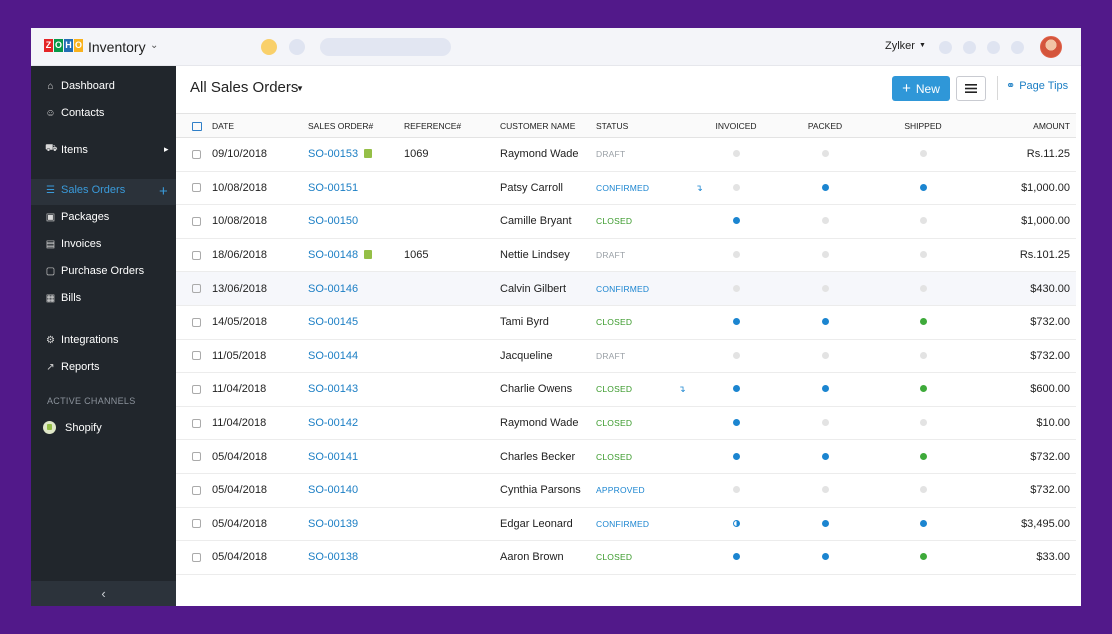 This screenshot has width=1112, height=634. What do you see at coordinates (333, 456) in the screenshot?
I see `sales-order-link: SO-00141` at bounding box center [333, 456].